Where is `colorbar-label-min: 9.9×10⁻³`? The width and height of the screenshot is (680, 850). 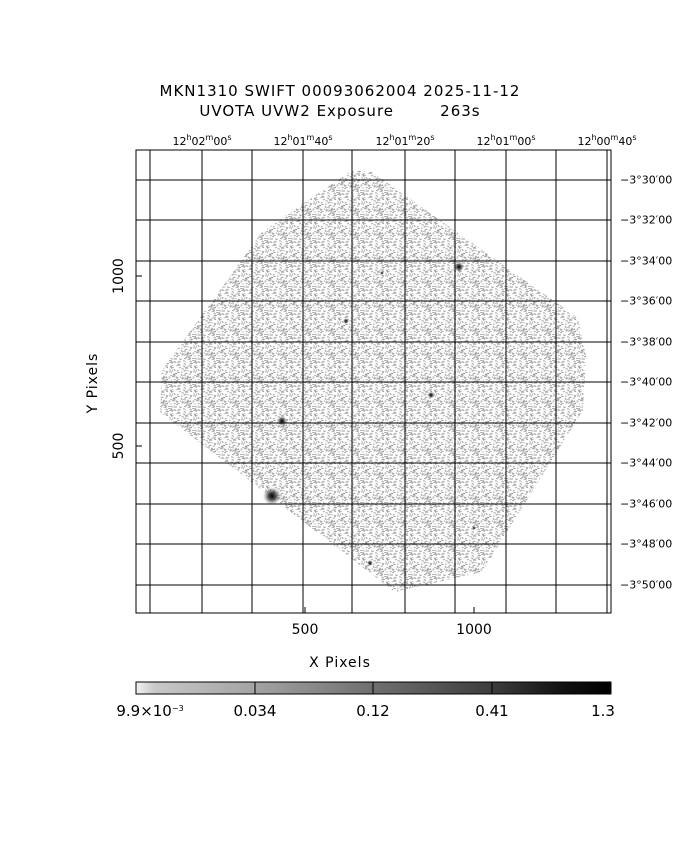
colorbar-label-min: 9.9×10⁻³ is located at coordinates (150, 711).